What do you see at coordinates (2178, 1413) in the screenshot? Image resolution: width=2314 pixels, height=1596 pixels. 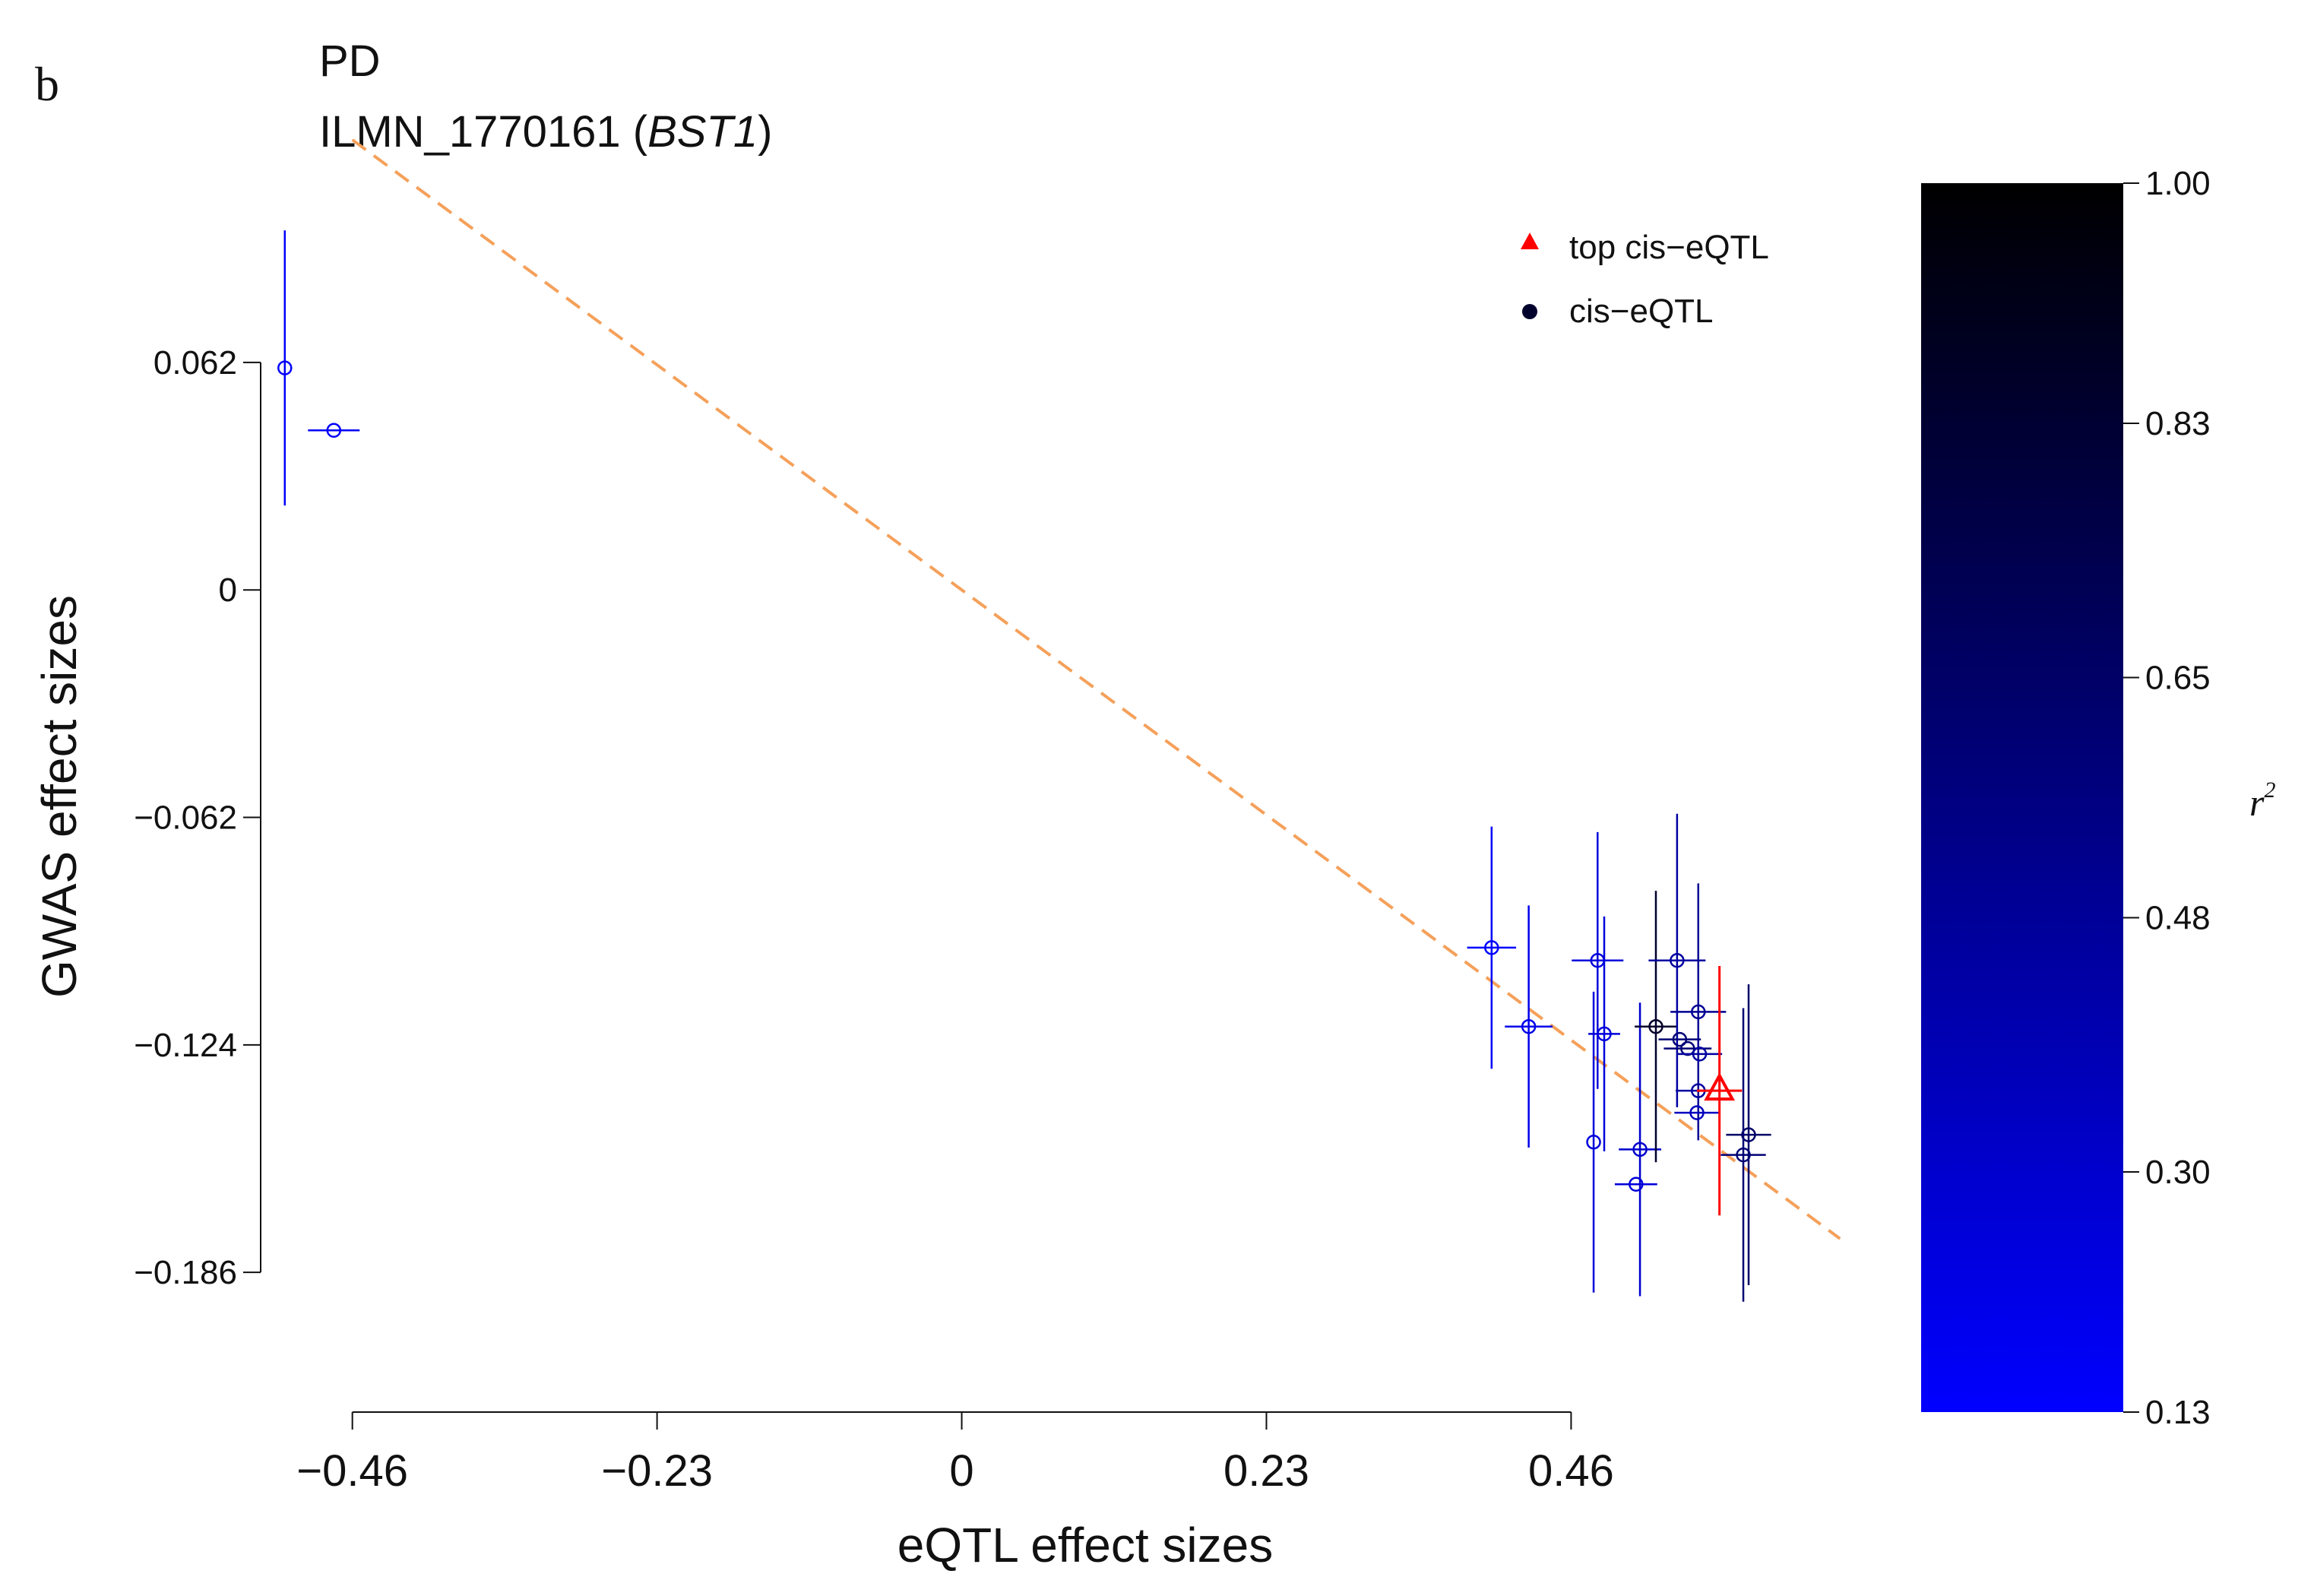 I see `colorbar-tick-label: 0.13` at bounding box center [2178, 1413].